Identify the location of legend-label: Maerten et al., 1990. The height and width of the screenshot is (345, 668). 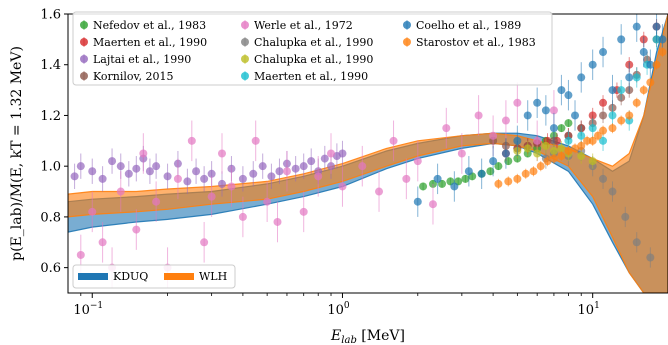
(150, 42).